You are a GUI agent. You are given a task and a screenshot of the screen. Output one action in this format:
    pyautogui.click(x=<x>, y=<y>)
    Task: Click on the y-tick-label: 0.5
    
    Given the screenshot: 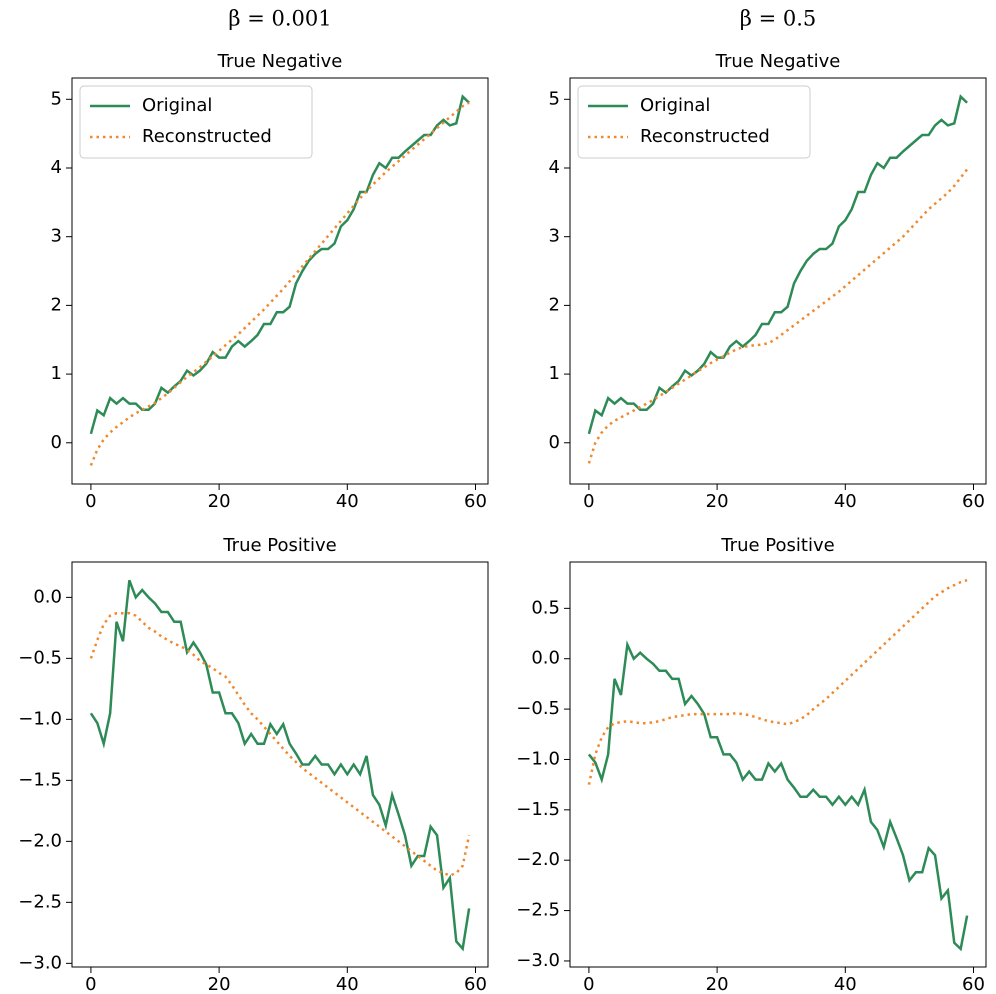 What is the action you would take?
    pyautogui.click(x=545, y=607)
    